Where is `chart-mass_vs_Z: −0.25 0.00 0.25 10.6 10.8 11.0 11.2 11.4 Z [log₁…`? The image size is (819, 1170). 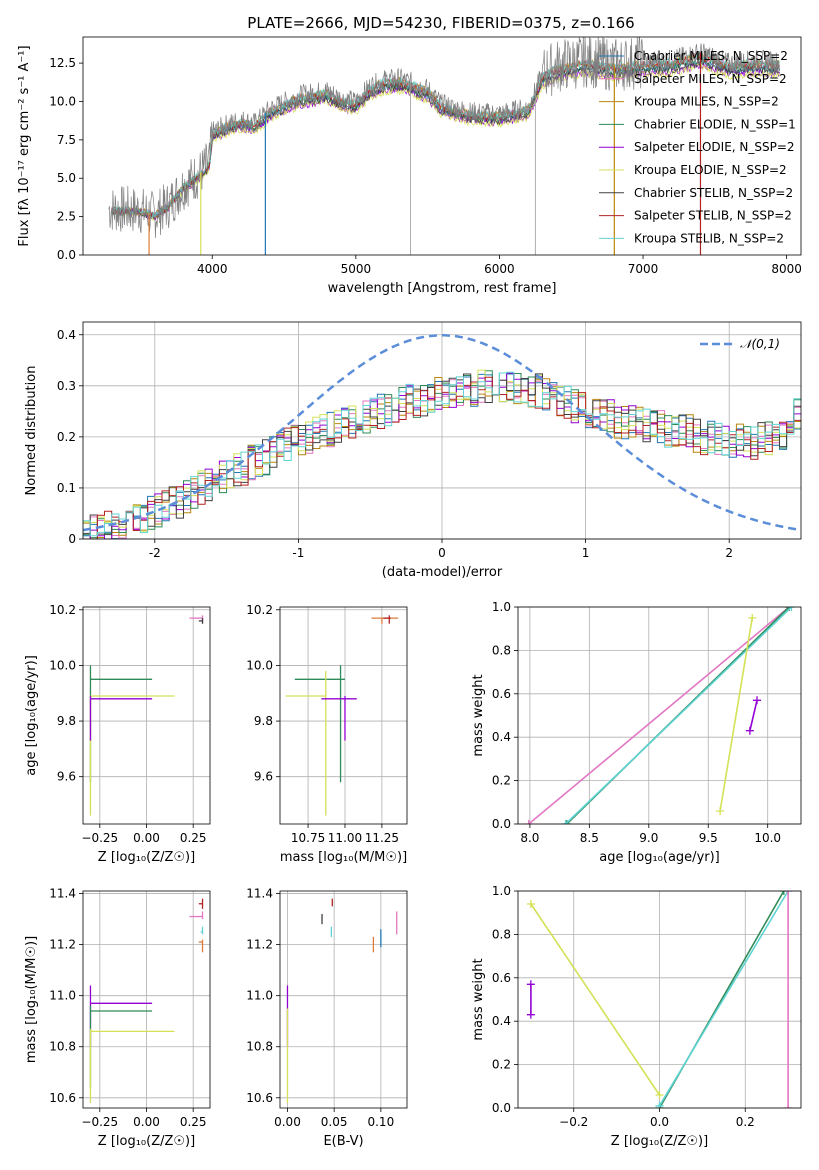
chart-mass_vs_Z: −0.25 0.00 0.25 10.6 10.8 11.0 11.2 11.4 Z [log₁… is located at coordinates (117, 1018).